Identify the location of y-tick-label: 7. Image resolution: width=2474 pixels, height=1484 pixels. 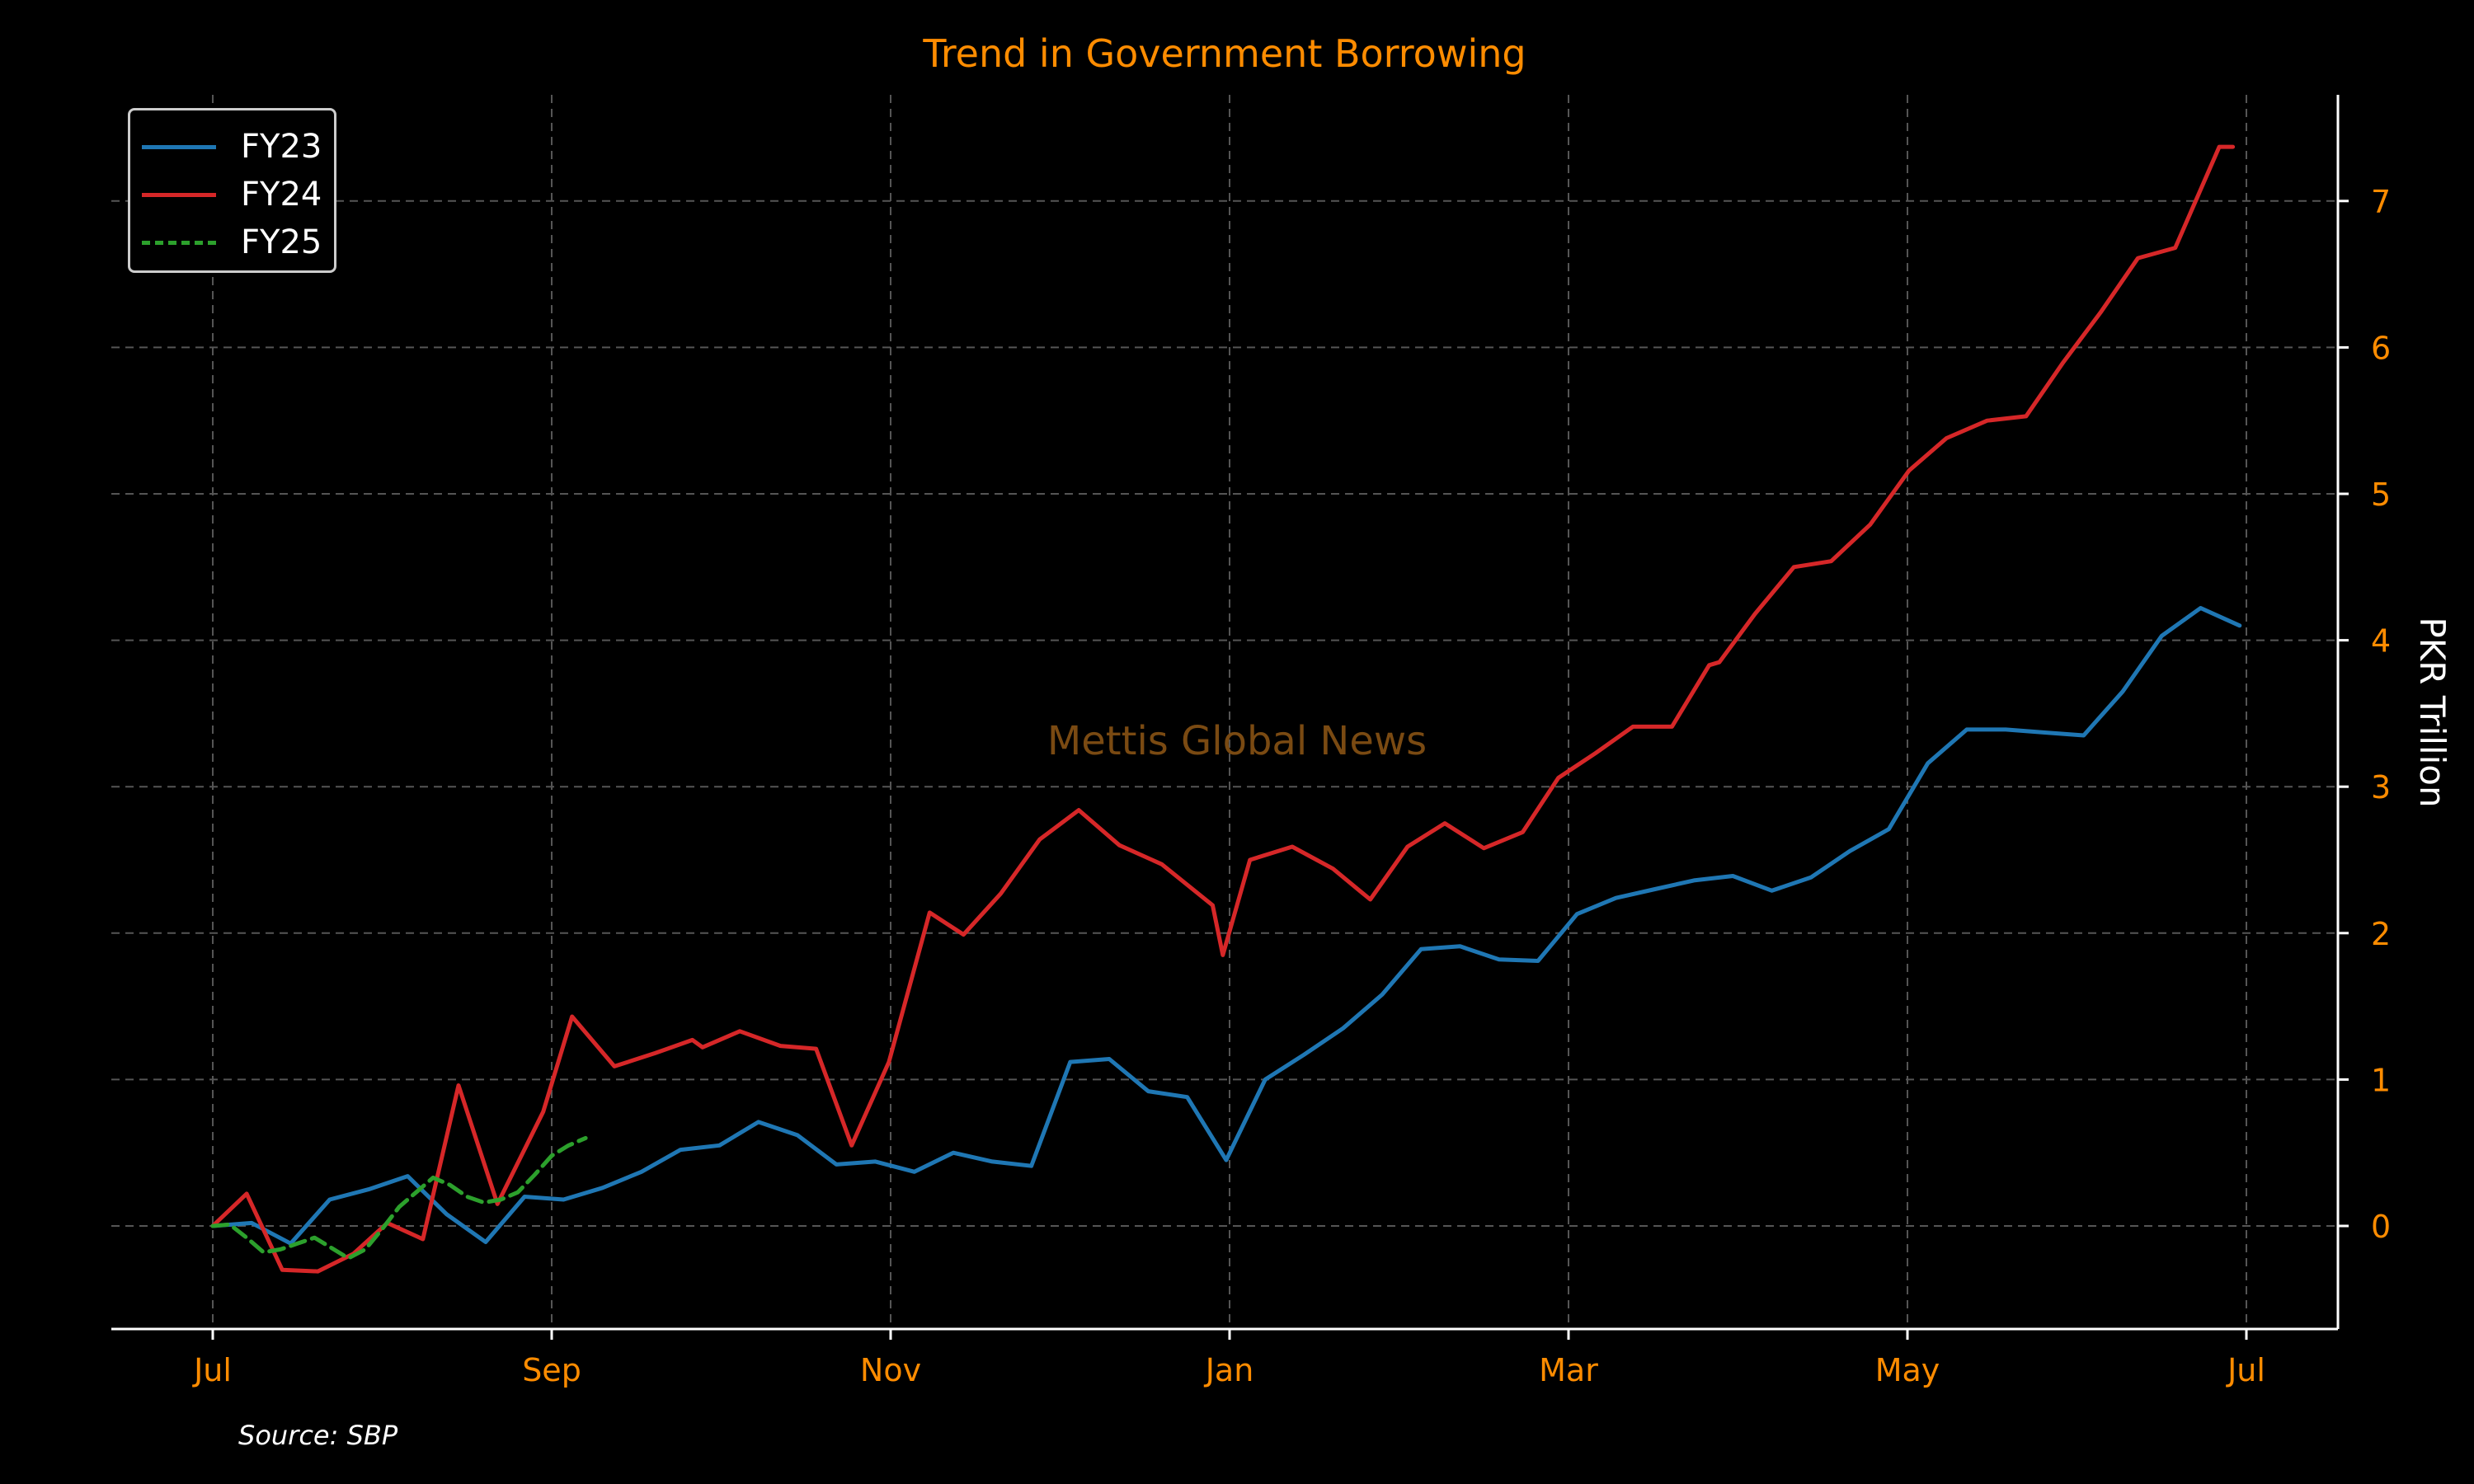
(2381, 202).